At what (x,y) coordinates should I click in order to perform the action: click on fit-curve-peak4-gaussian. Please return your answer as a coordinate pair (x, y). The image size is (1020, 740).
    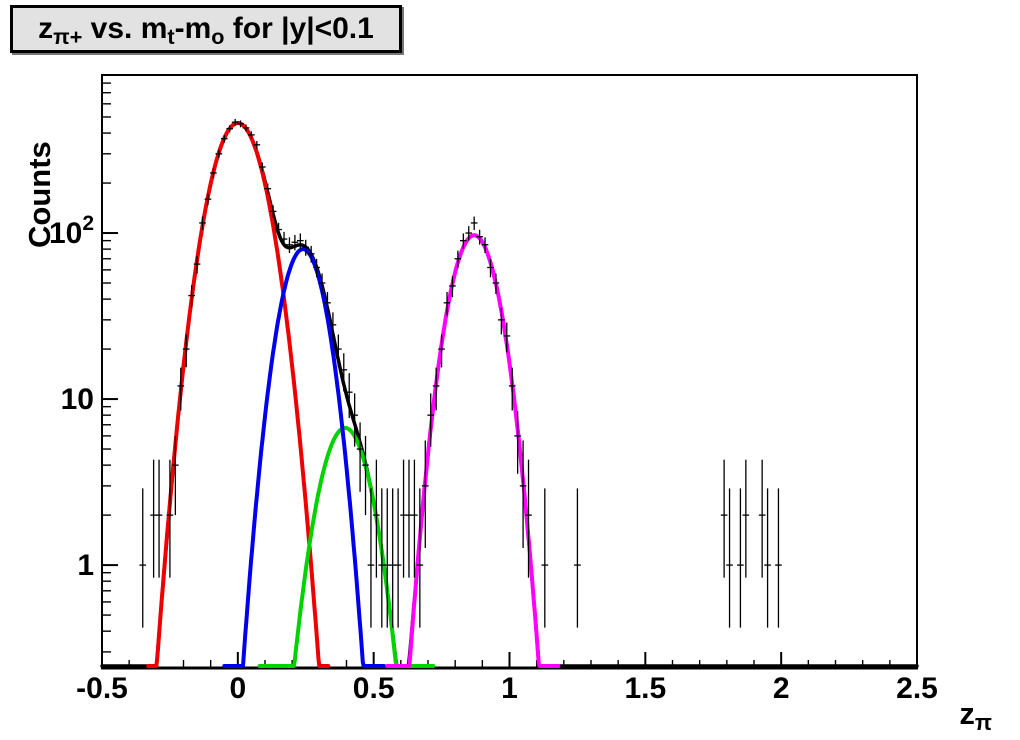
    Looking at the image, I should click on (473, 450).